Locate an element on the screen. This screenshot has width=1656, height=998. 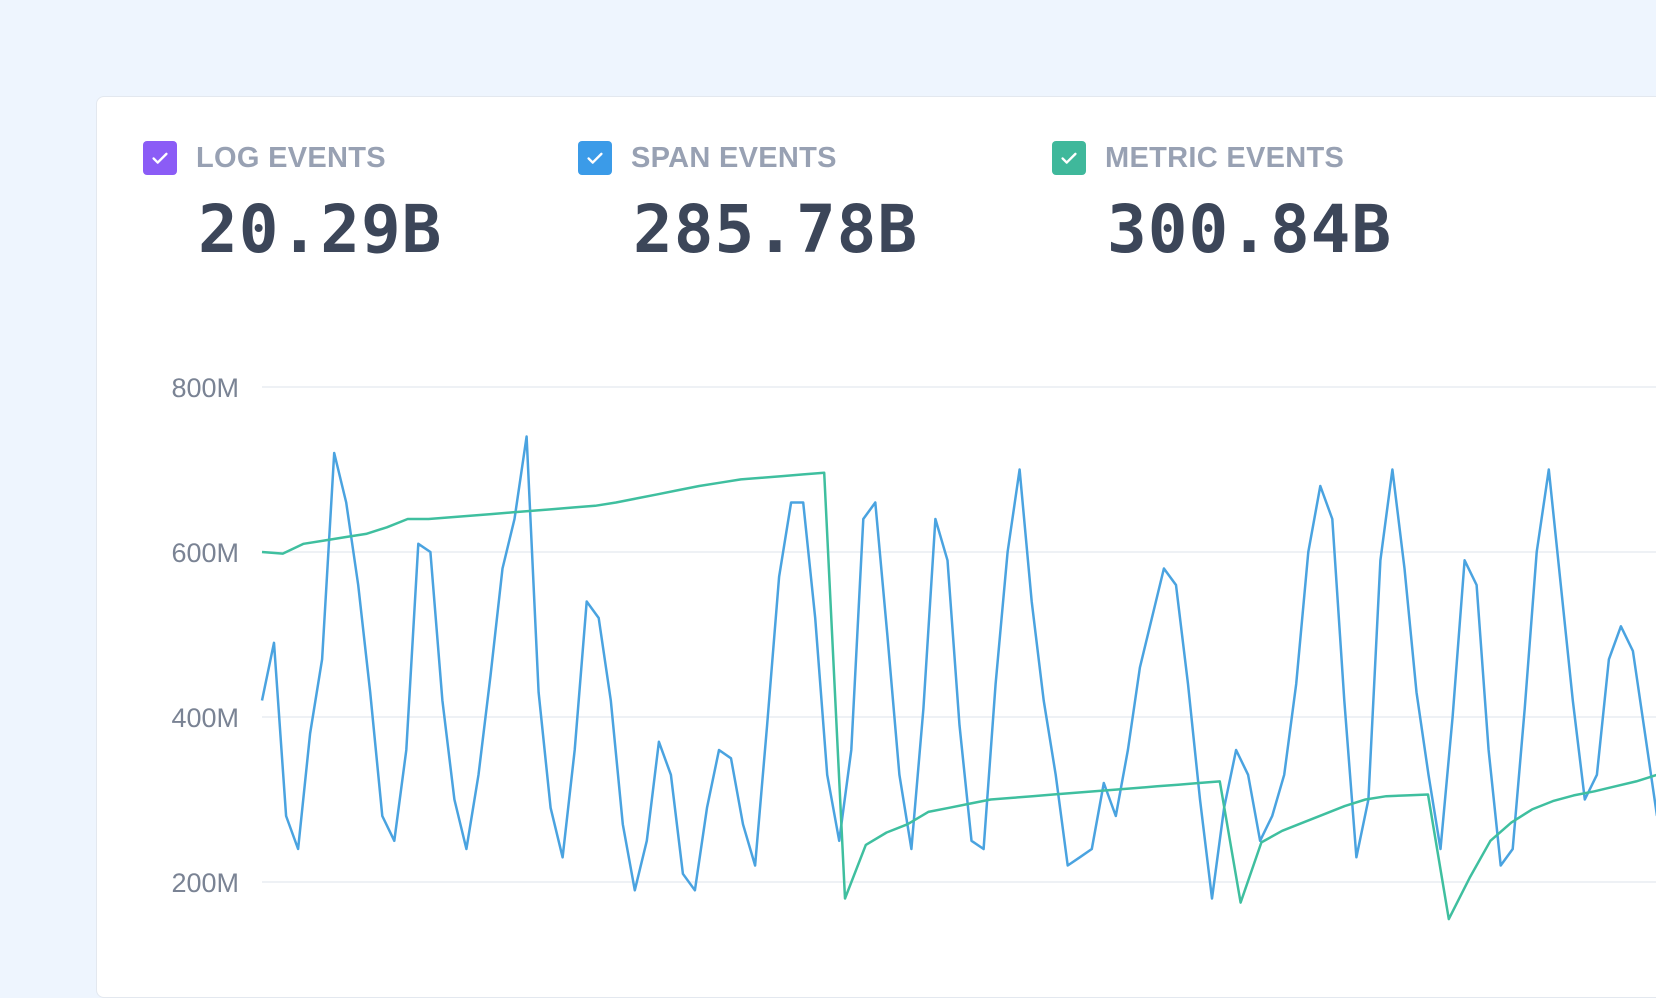
metric-events-checkbox is located at coordinates (1069, 158).